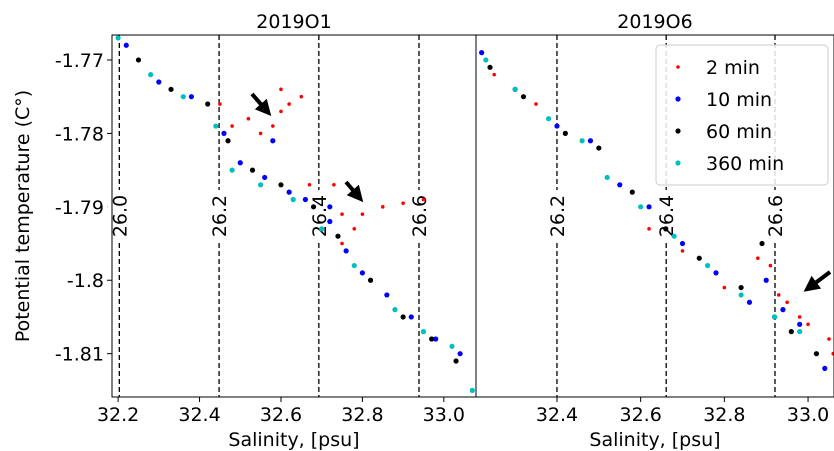 The height and width of the screenshot is (451, 834). Describe the element at coordinates (79, 134) in the screenshot. I see `y-tick-label: -1.78` at that location.